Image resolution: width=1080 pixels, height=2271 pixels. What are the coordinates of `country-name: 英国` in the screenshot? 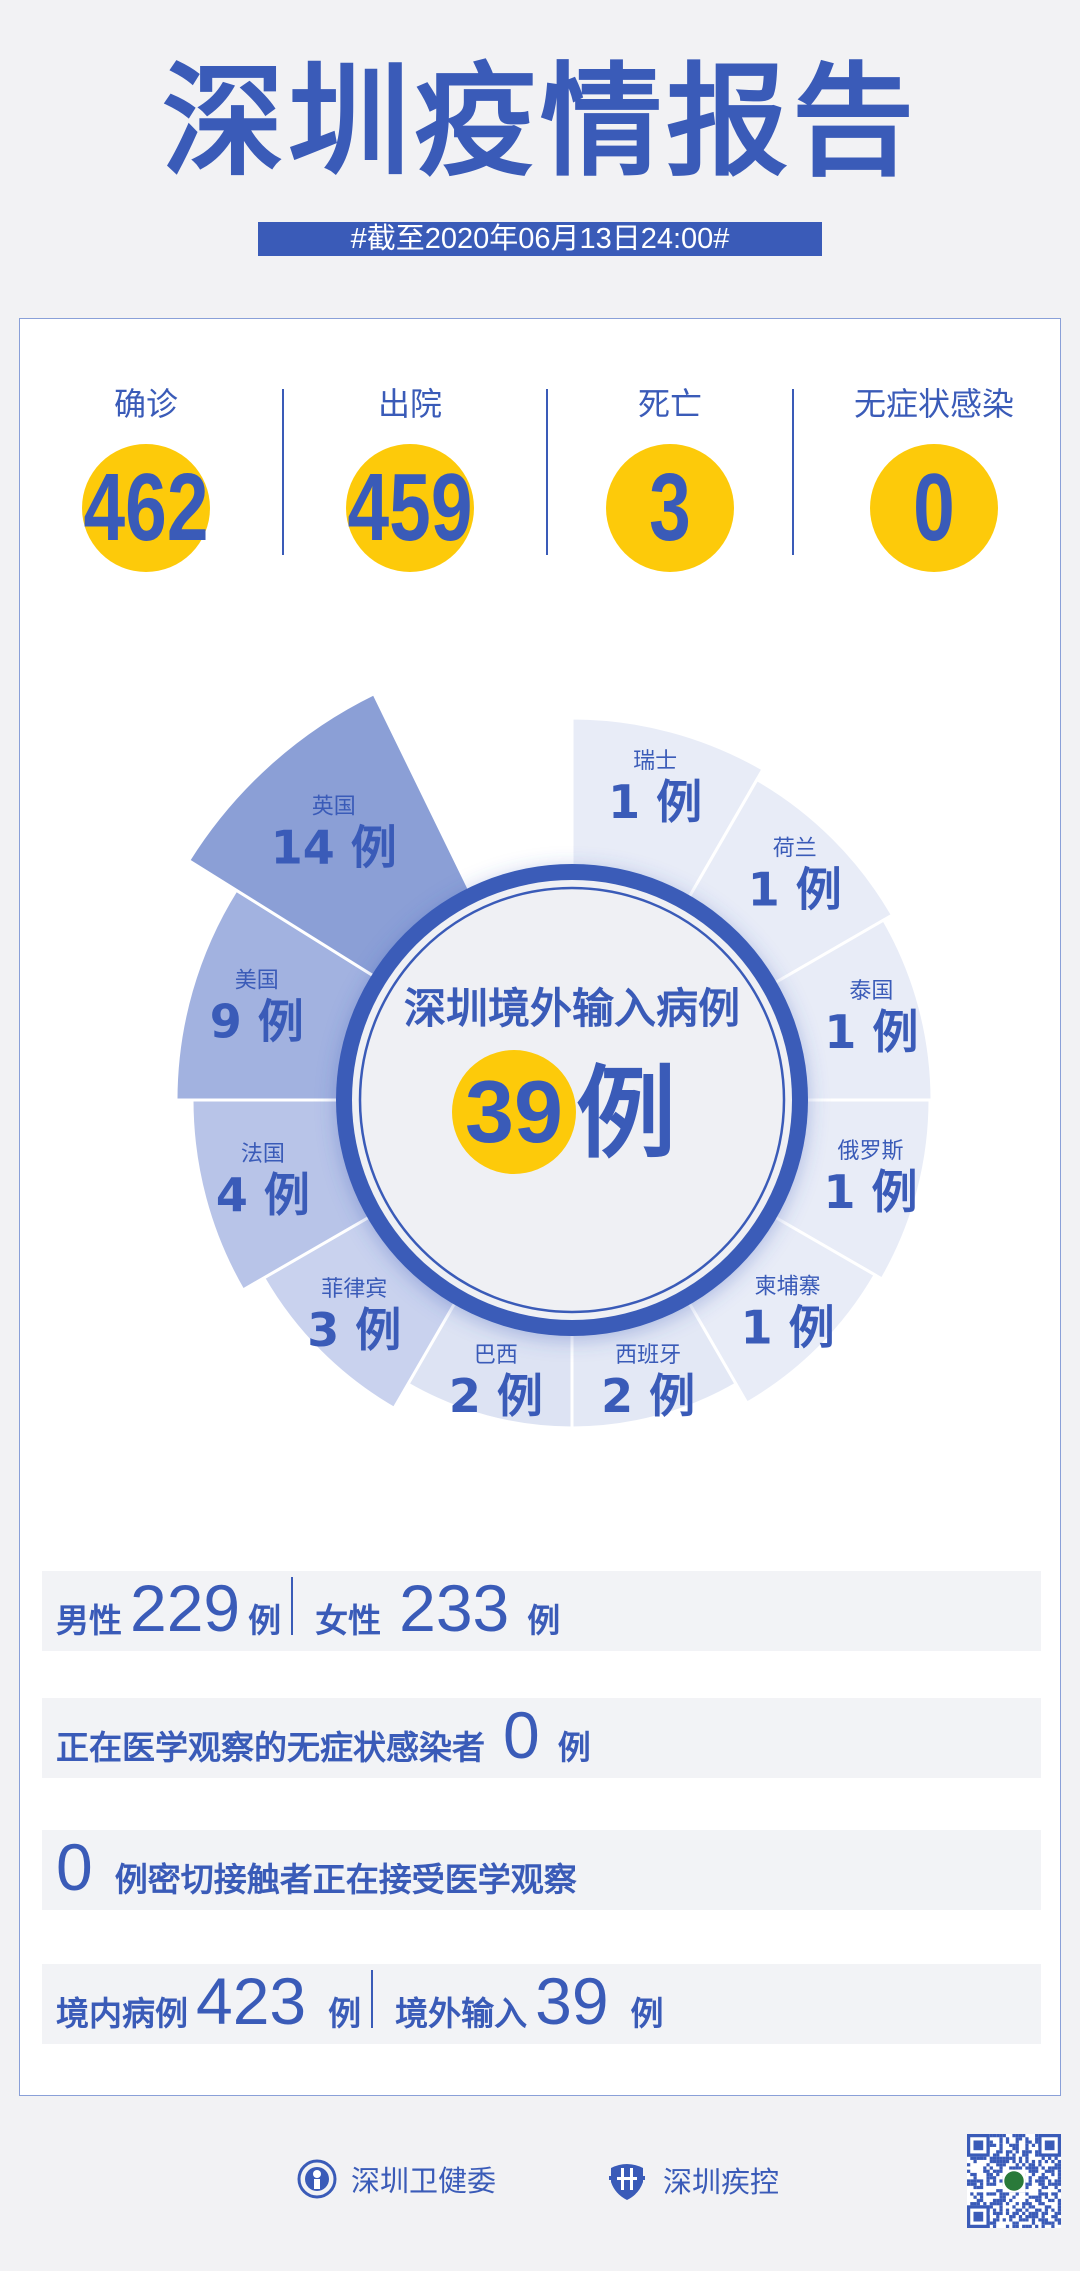 It's located at (334, 806).